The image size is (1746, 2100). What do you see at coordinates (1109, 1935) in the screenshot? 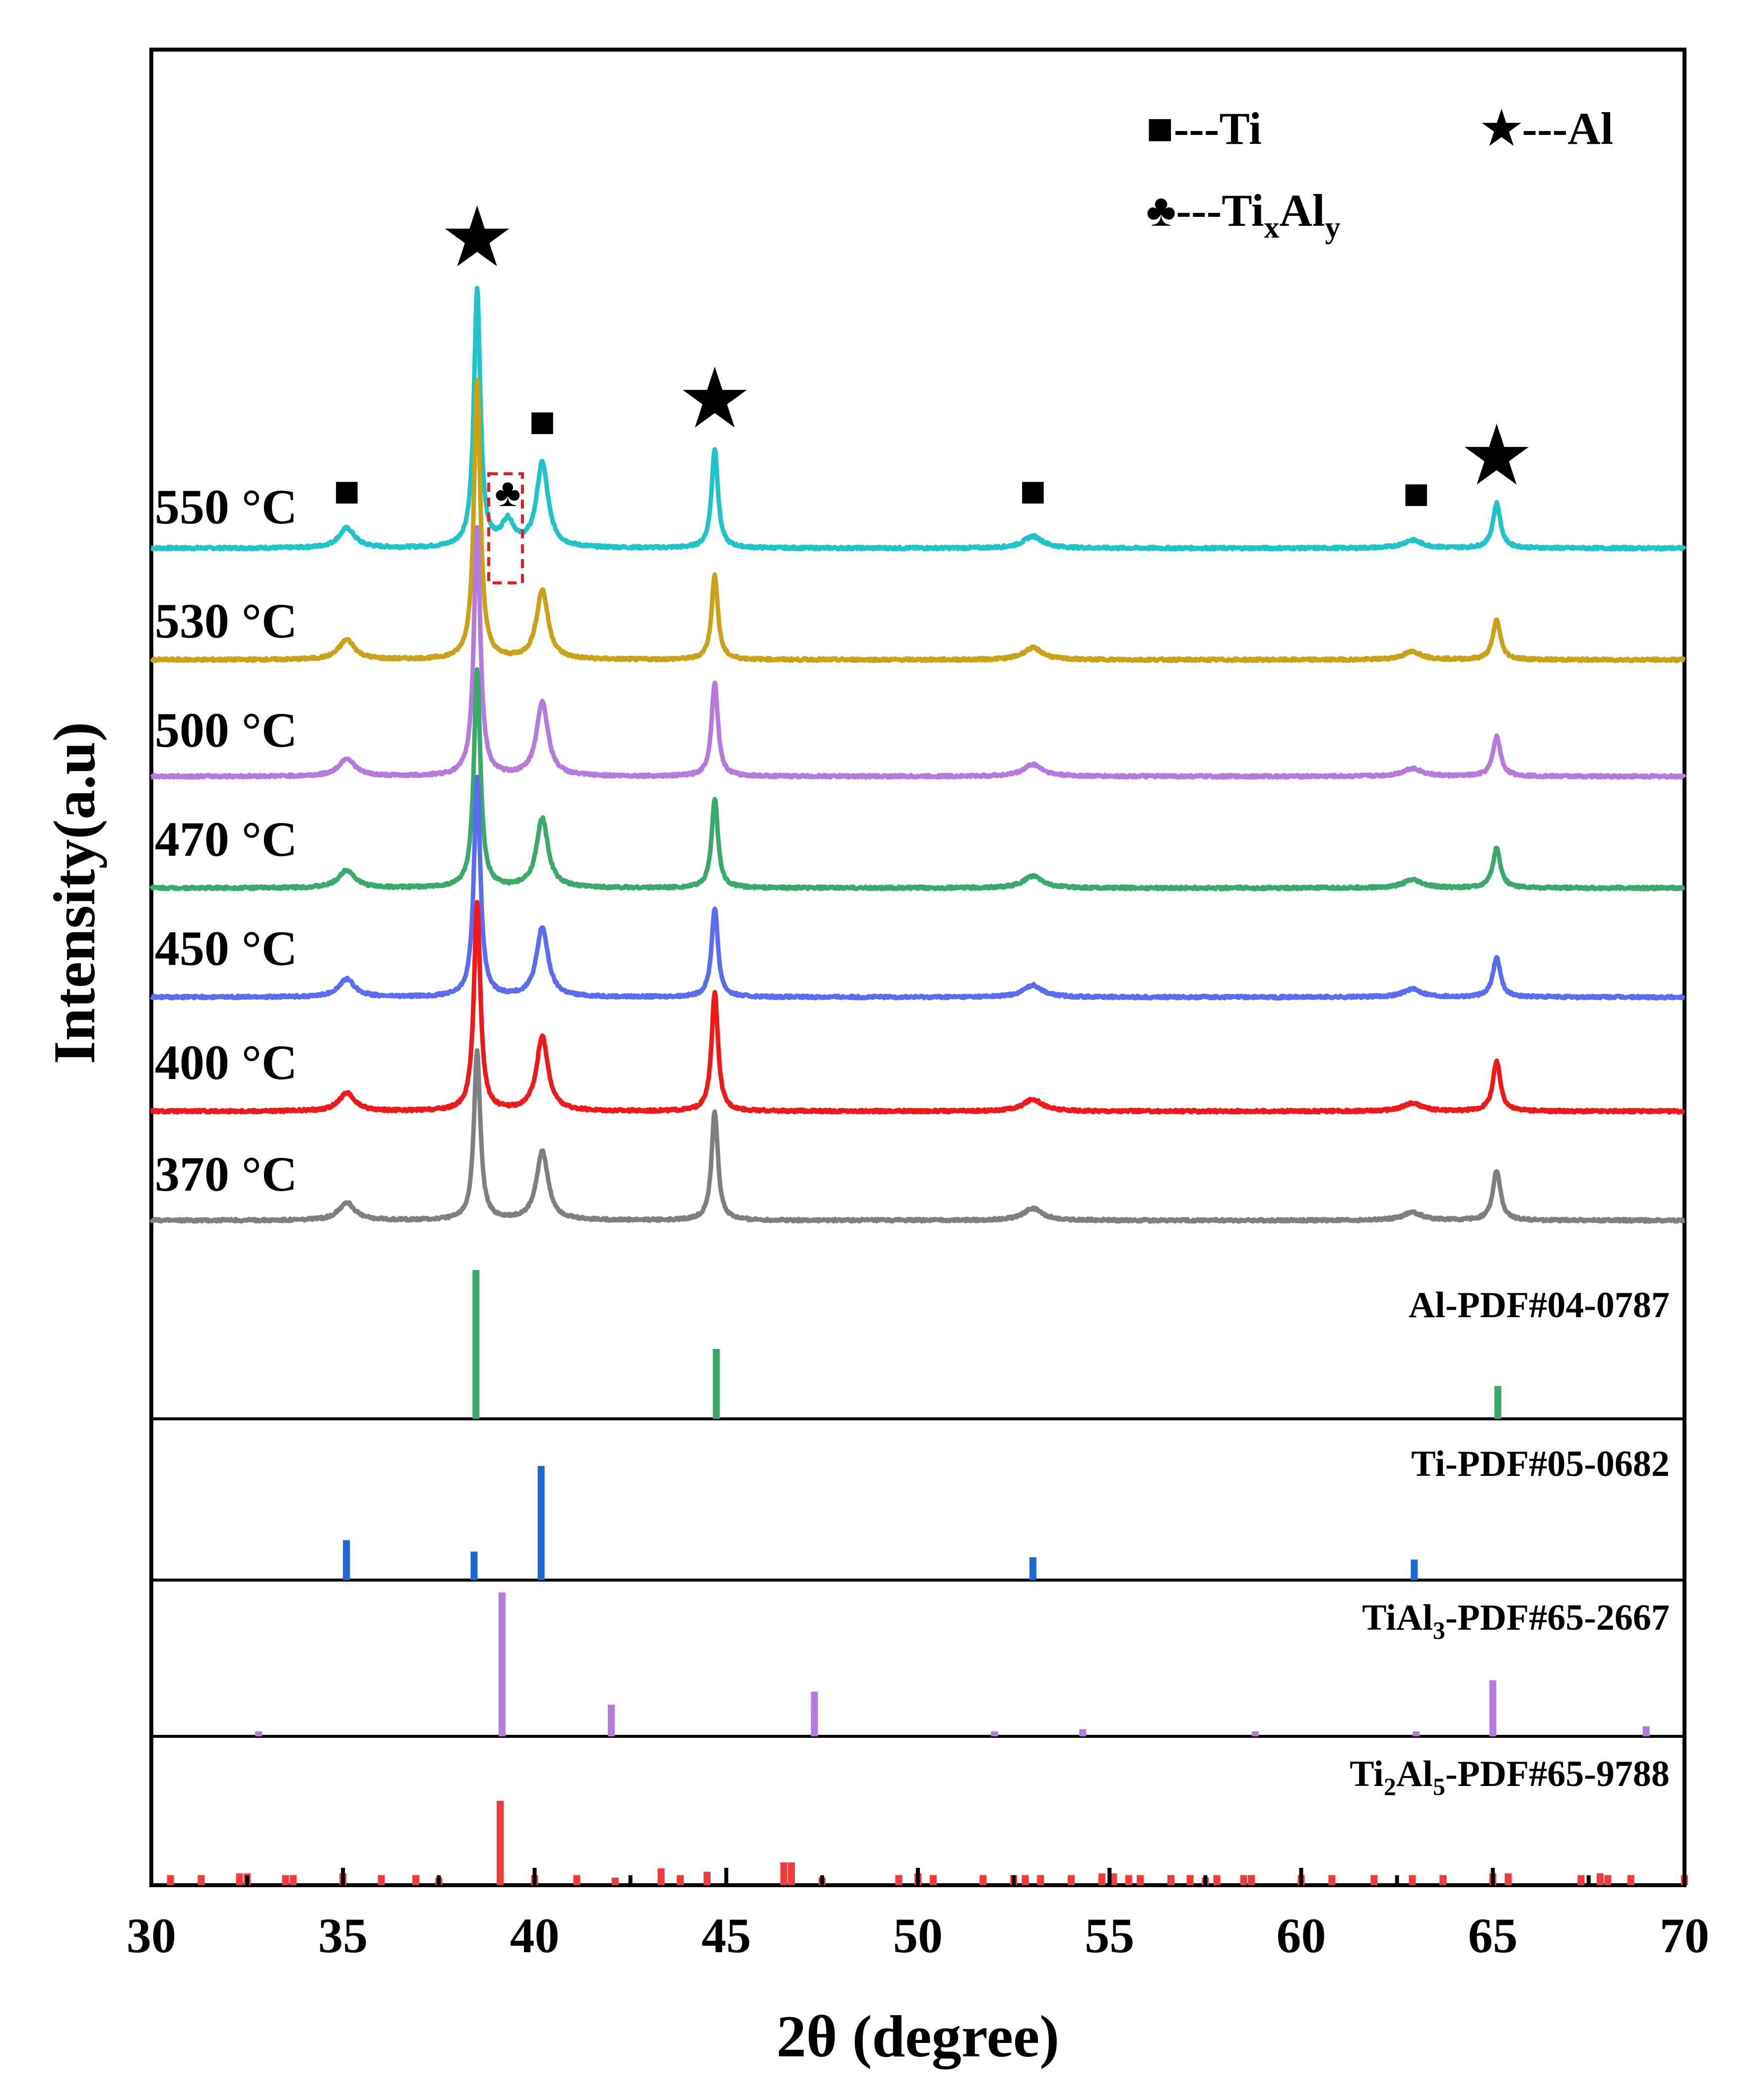
I see `x-tick-label-5: 55` at bounding box center [1109, 1935].